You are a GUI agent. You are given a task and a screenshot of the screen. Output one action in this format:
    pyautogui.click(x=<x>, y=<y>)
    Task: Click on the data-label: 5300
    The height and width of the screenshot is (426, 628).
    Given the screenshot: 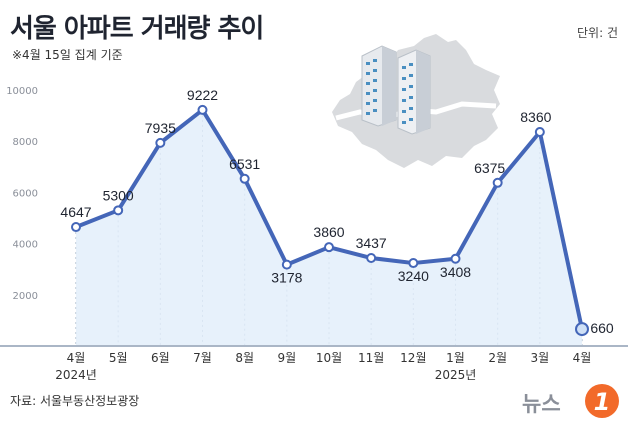 What is the action you would take?
    pyautogui.click(x=118, y=195)
    